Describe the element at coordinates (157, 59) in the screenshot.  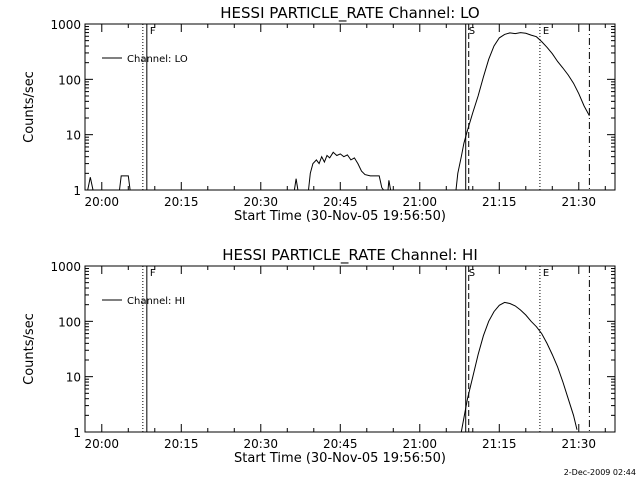
I see `legend-label: Channel: LO` at that location.